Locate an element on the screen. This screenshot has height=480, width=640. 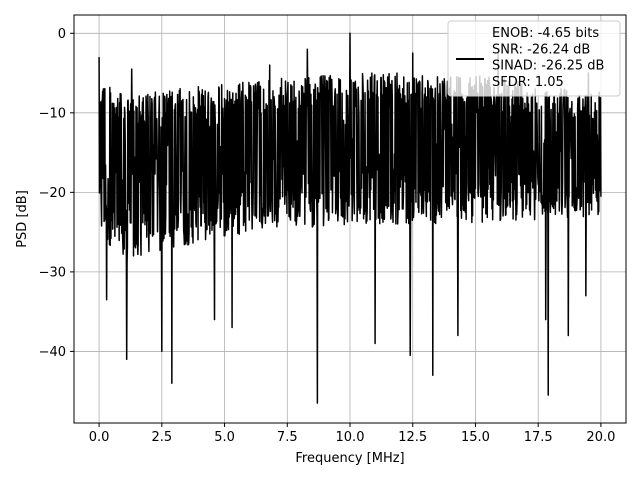
legend-snr: SNR: -26.24 dB is located at coordinates (541, 49).